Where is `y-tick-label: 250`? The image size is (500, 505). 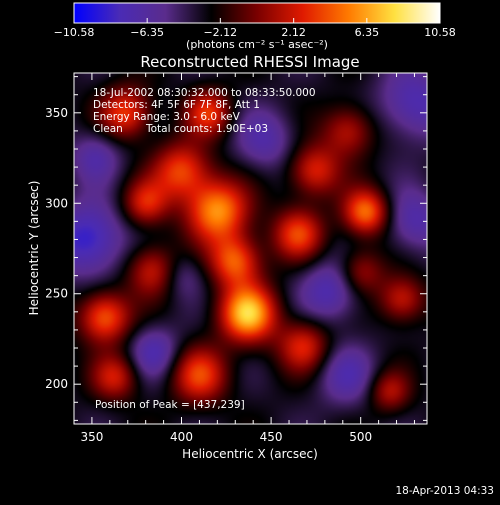 y-tick-label: 250 is located at coordinates (56, 294).